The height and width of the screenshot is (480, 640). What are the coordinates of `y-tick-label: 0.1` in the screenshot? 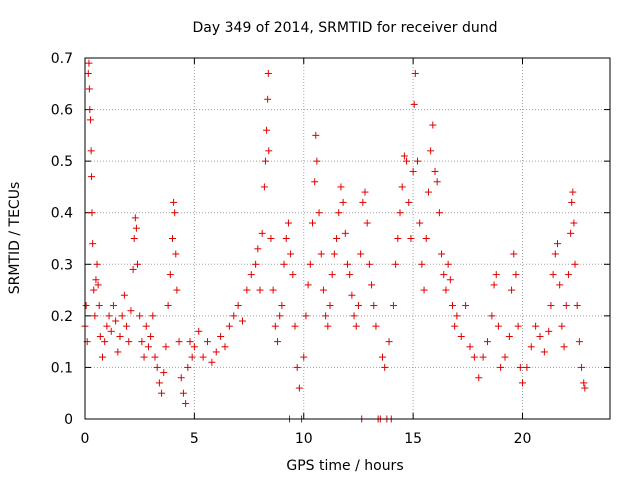 It's located at (62, 368).